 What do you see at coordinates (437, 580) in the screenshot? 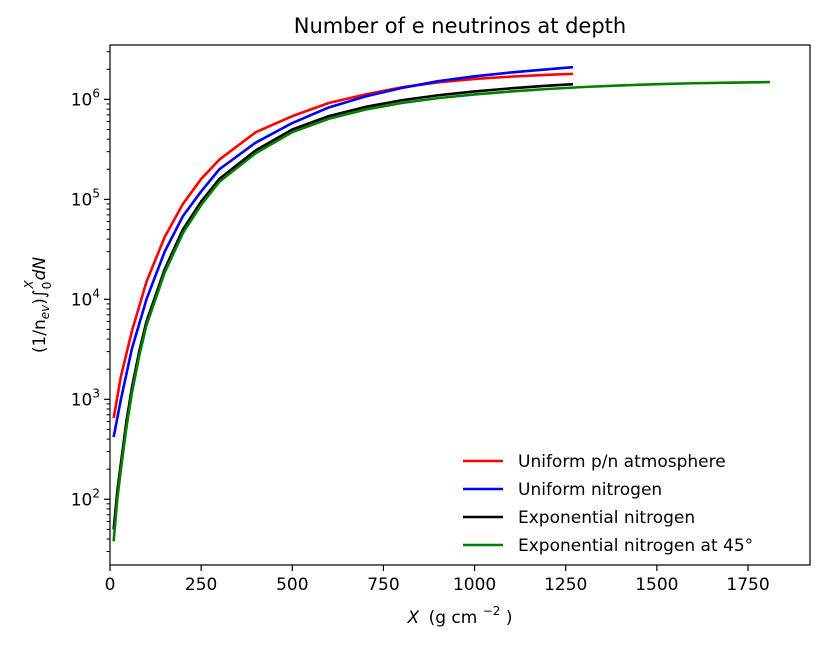
I see `x-axis-ticks: 0 250 500 750 1000 1250 1500 1750` at bounding box center [437, 580].